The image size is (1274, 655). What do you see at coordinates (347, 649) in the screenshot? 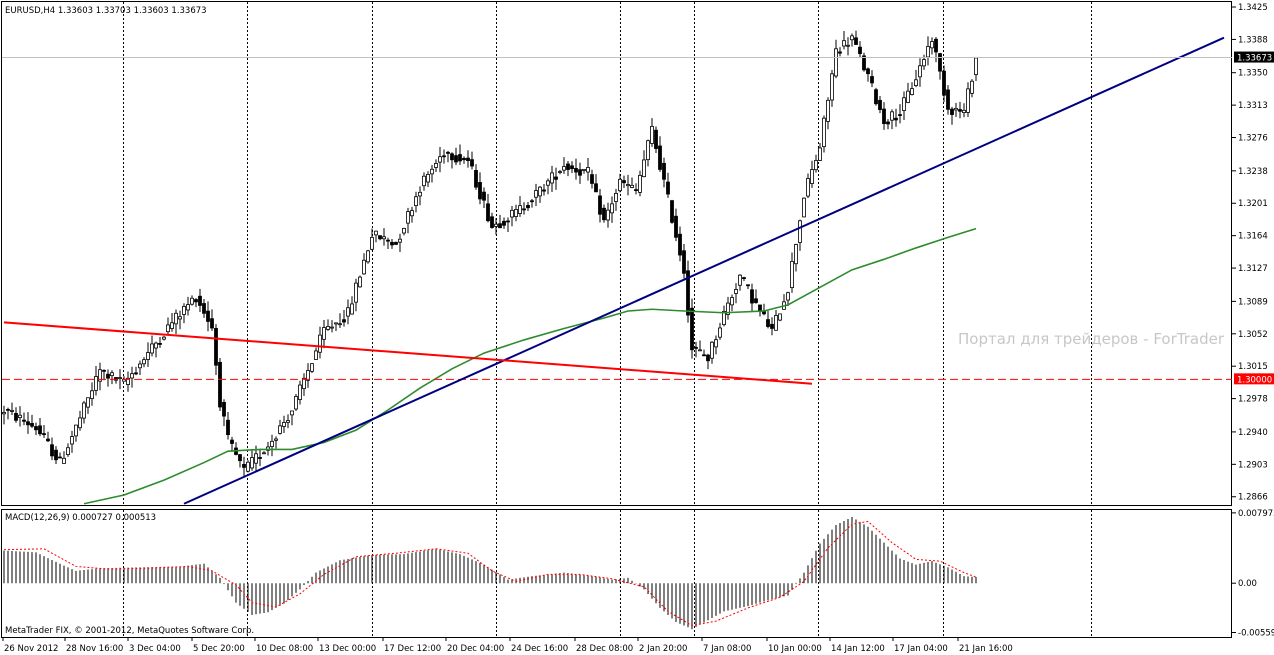
I see `x-tick-label: 13 Dec 00:00` at bounding box center [347, 649].